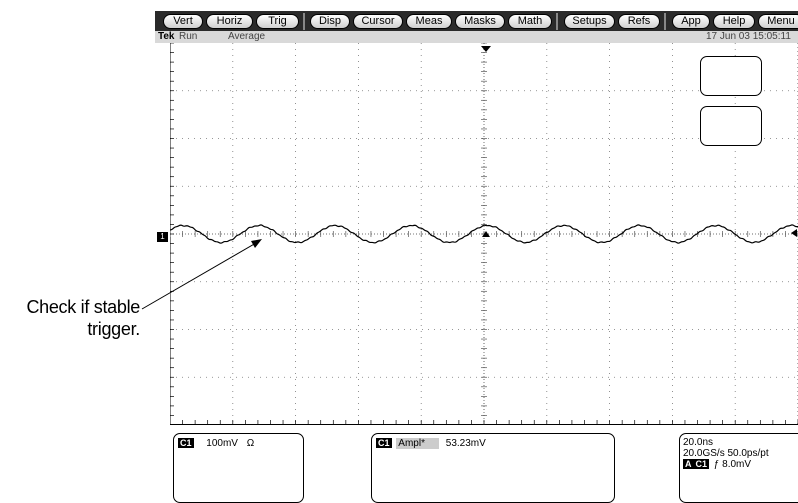  I want to click on waveform-trace, so click(484, 234).